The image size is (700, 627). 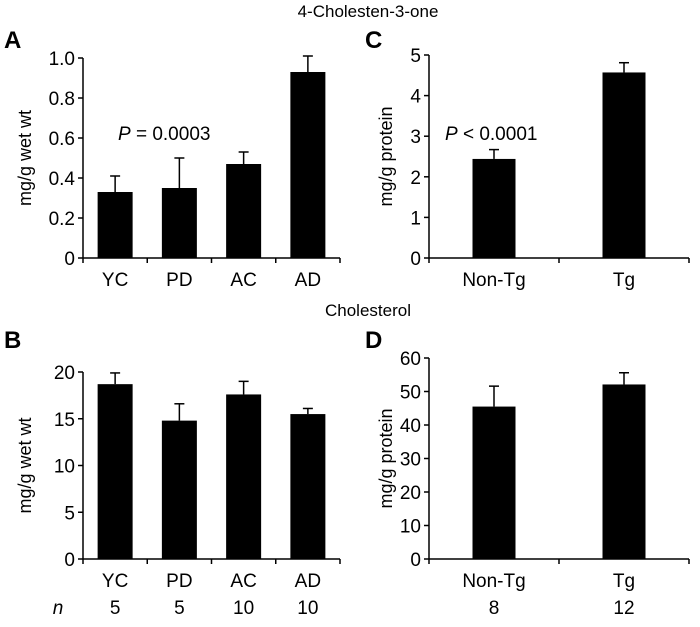 I want to click on y-tick-label: 60, so click(x=410, y=359).